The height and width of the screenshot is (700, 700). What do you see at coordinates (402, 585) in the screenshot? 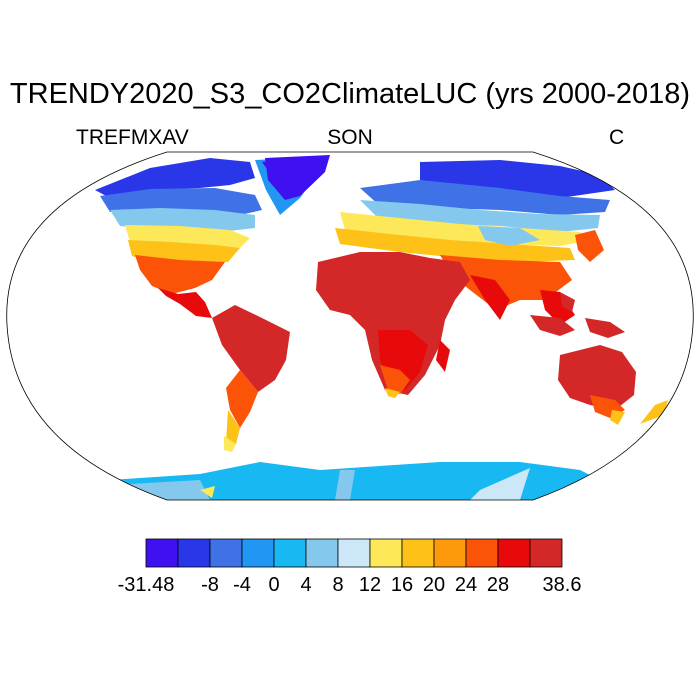
I see `colorbar-tick-label: 16` at bounding box center [402, 585].